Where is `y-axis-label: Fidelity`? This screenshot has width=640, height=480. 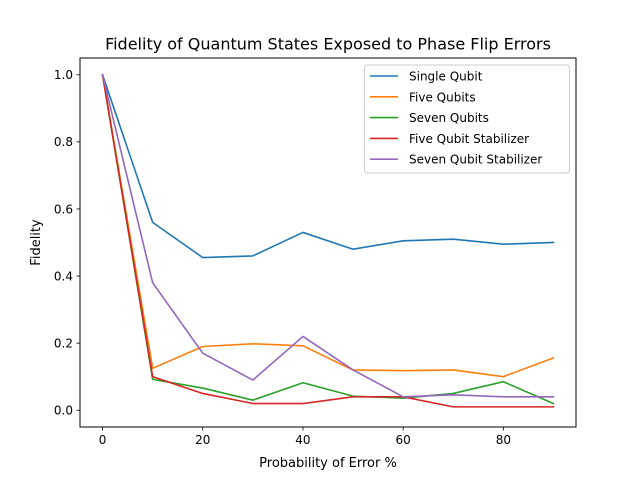
y-axis-label: Fidelity is located at coordinates (36, 242).